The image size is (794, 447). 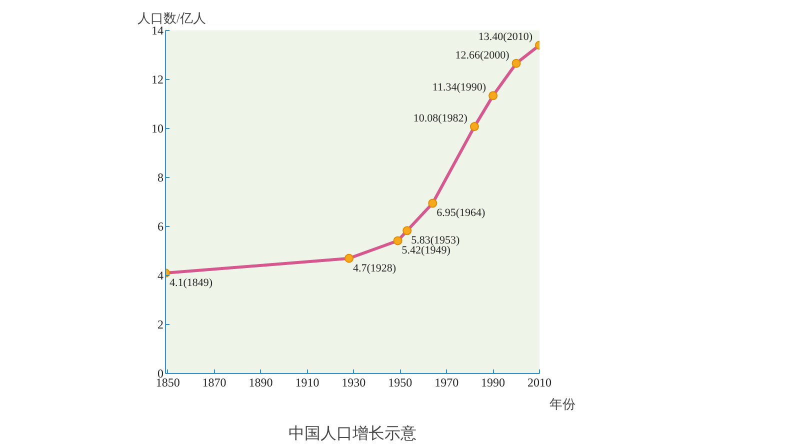 What do you see at coordinates (158, 129) in the screenshot?
I see `y-tick-label: 10` at bounding box center [158, 129].